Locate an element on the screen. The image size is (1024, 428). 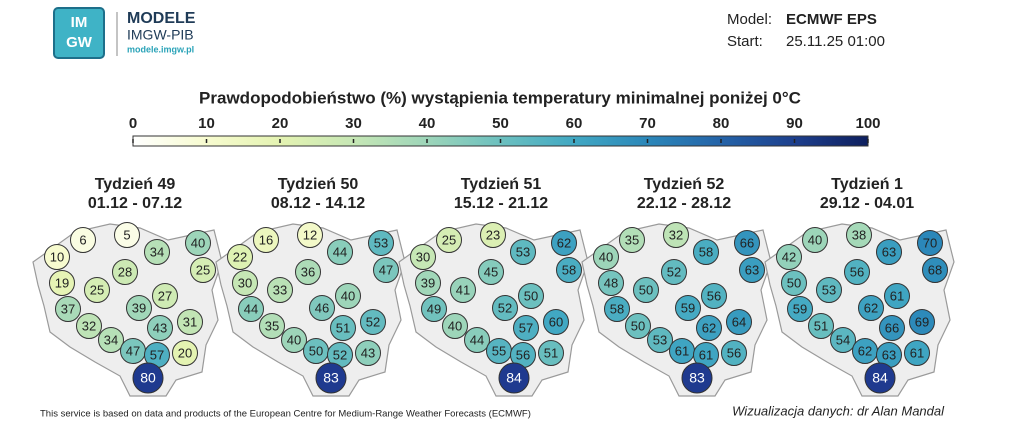
model-value: ECMWF EPS is located at coordinates (831, 19).